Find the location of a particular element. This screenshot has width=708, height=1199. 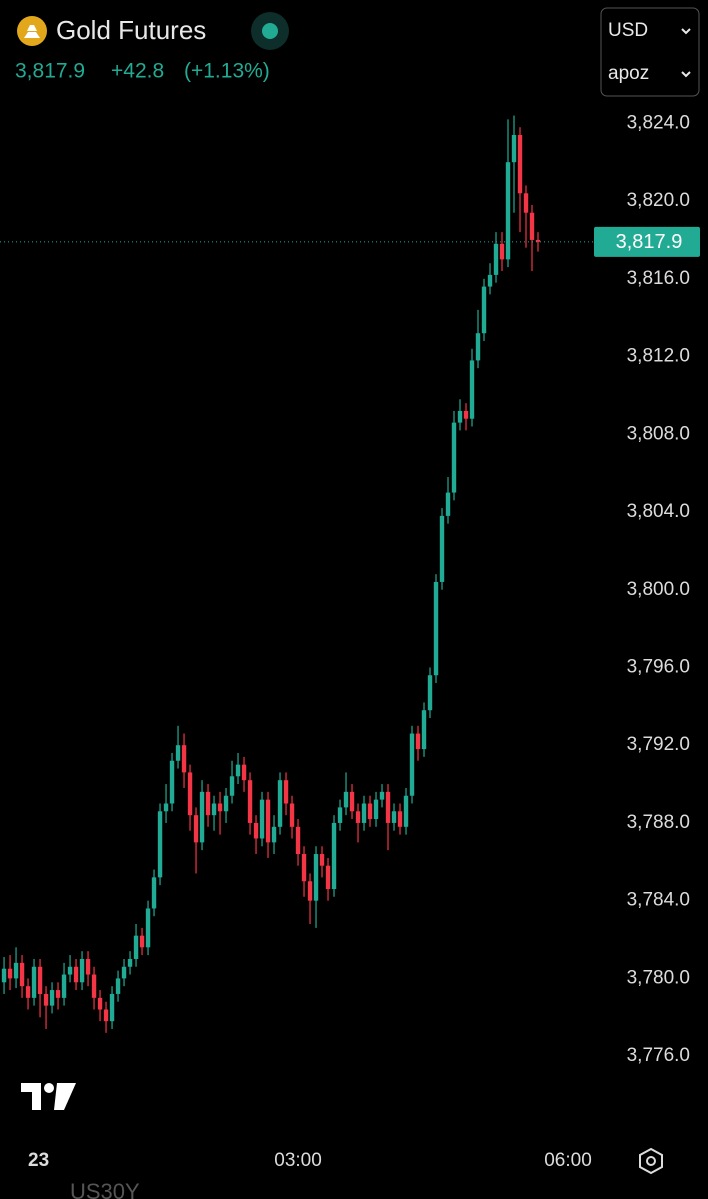

x-tick-label: 06:00 is located at coordinates (568, 1160).